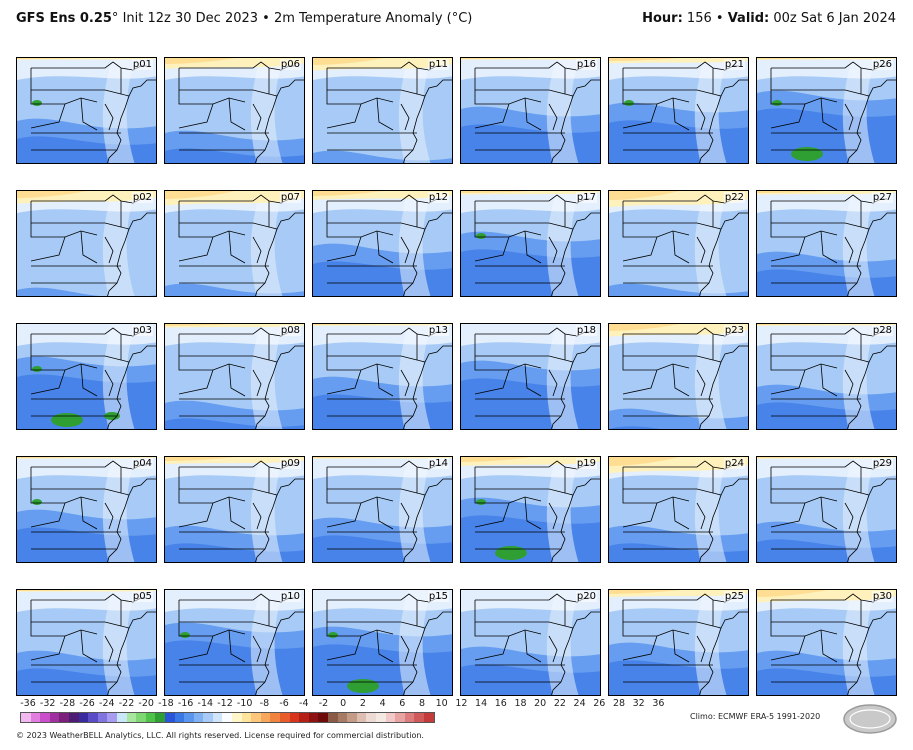  I want to click on ensemble-member-panel: p23, so click(678, 376).